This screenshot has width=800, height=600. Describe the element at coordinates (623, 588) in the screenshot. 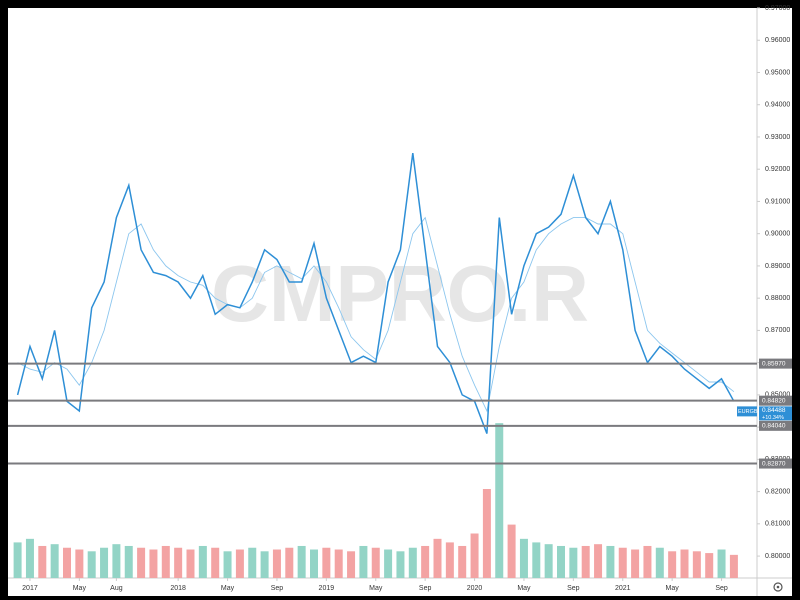

I see `x-tick-label: 2021` at that location.